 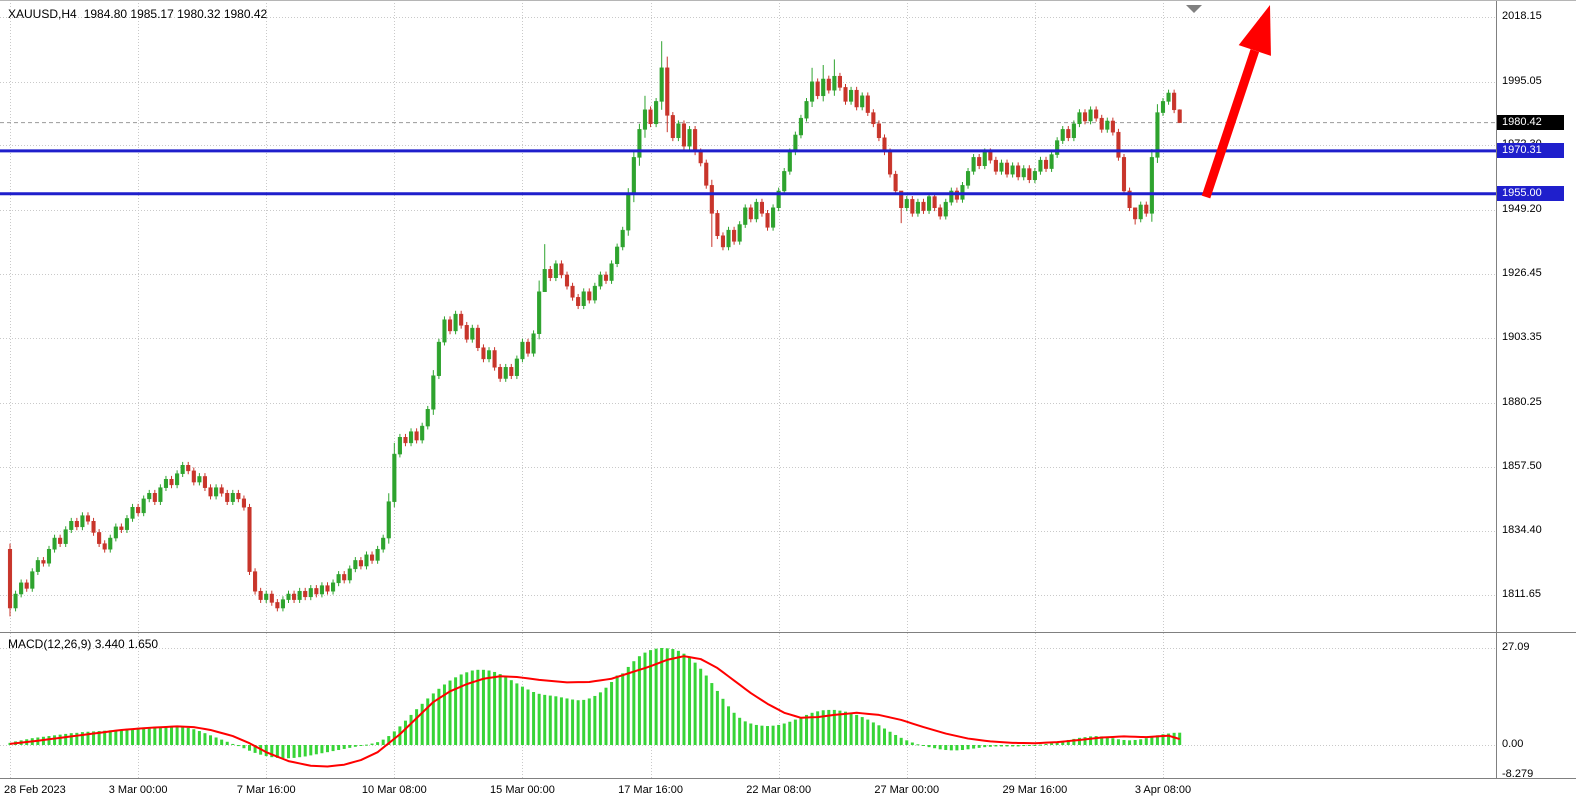 I want to click on ohlc-values-label: 1984.80 1985.17 1980.32 1980.42, so click(x=175, y=14).